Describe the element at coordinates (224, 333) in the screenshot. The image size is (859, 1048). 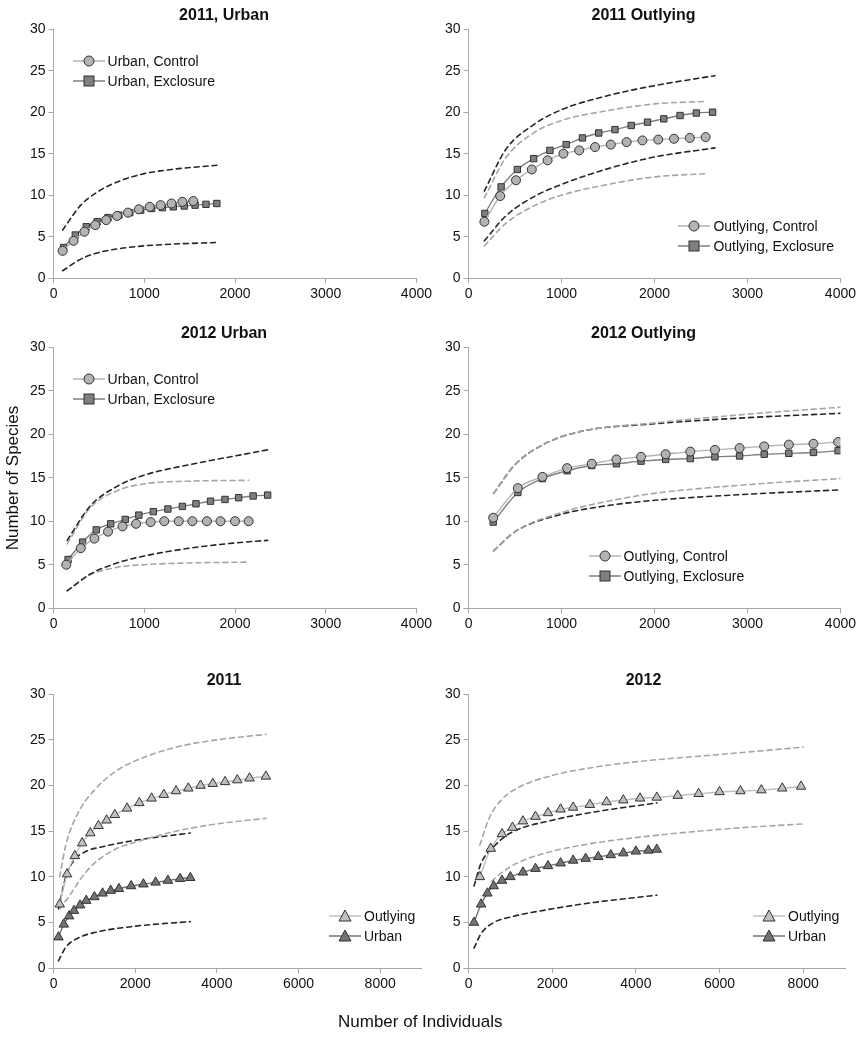
I see `chart-title: 2012 Urban` at that location.